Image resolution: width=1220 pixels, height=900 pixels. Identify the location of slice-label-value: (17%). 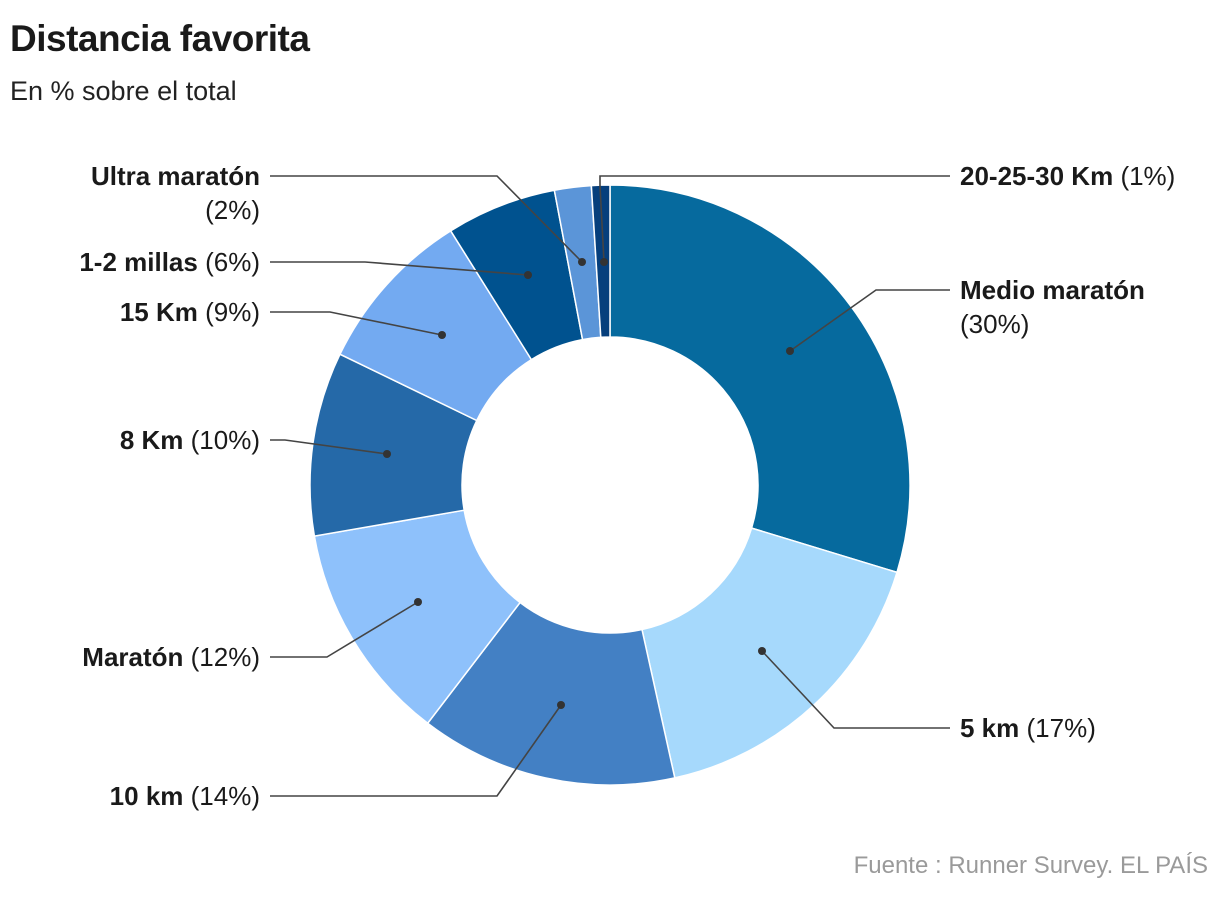
(1061, 728).